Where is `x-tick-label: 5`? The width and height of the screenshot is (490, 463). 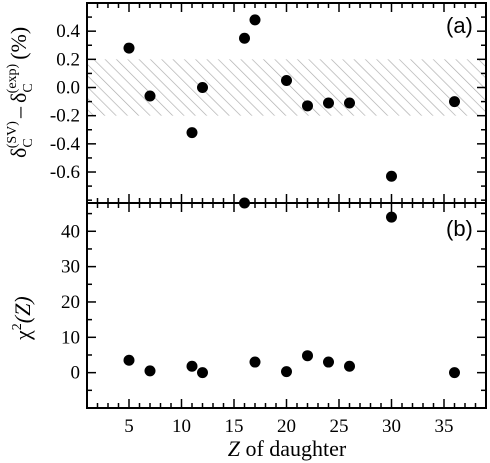
x-tick-label: 5 is located at coordinates (129, 426).